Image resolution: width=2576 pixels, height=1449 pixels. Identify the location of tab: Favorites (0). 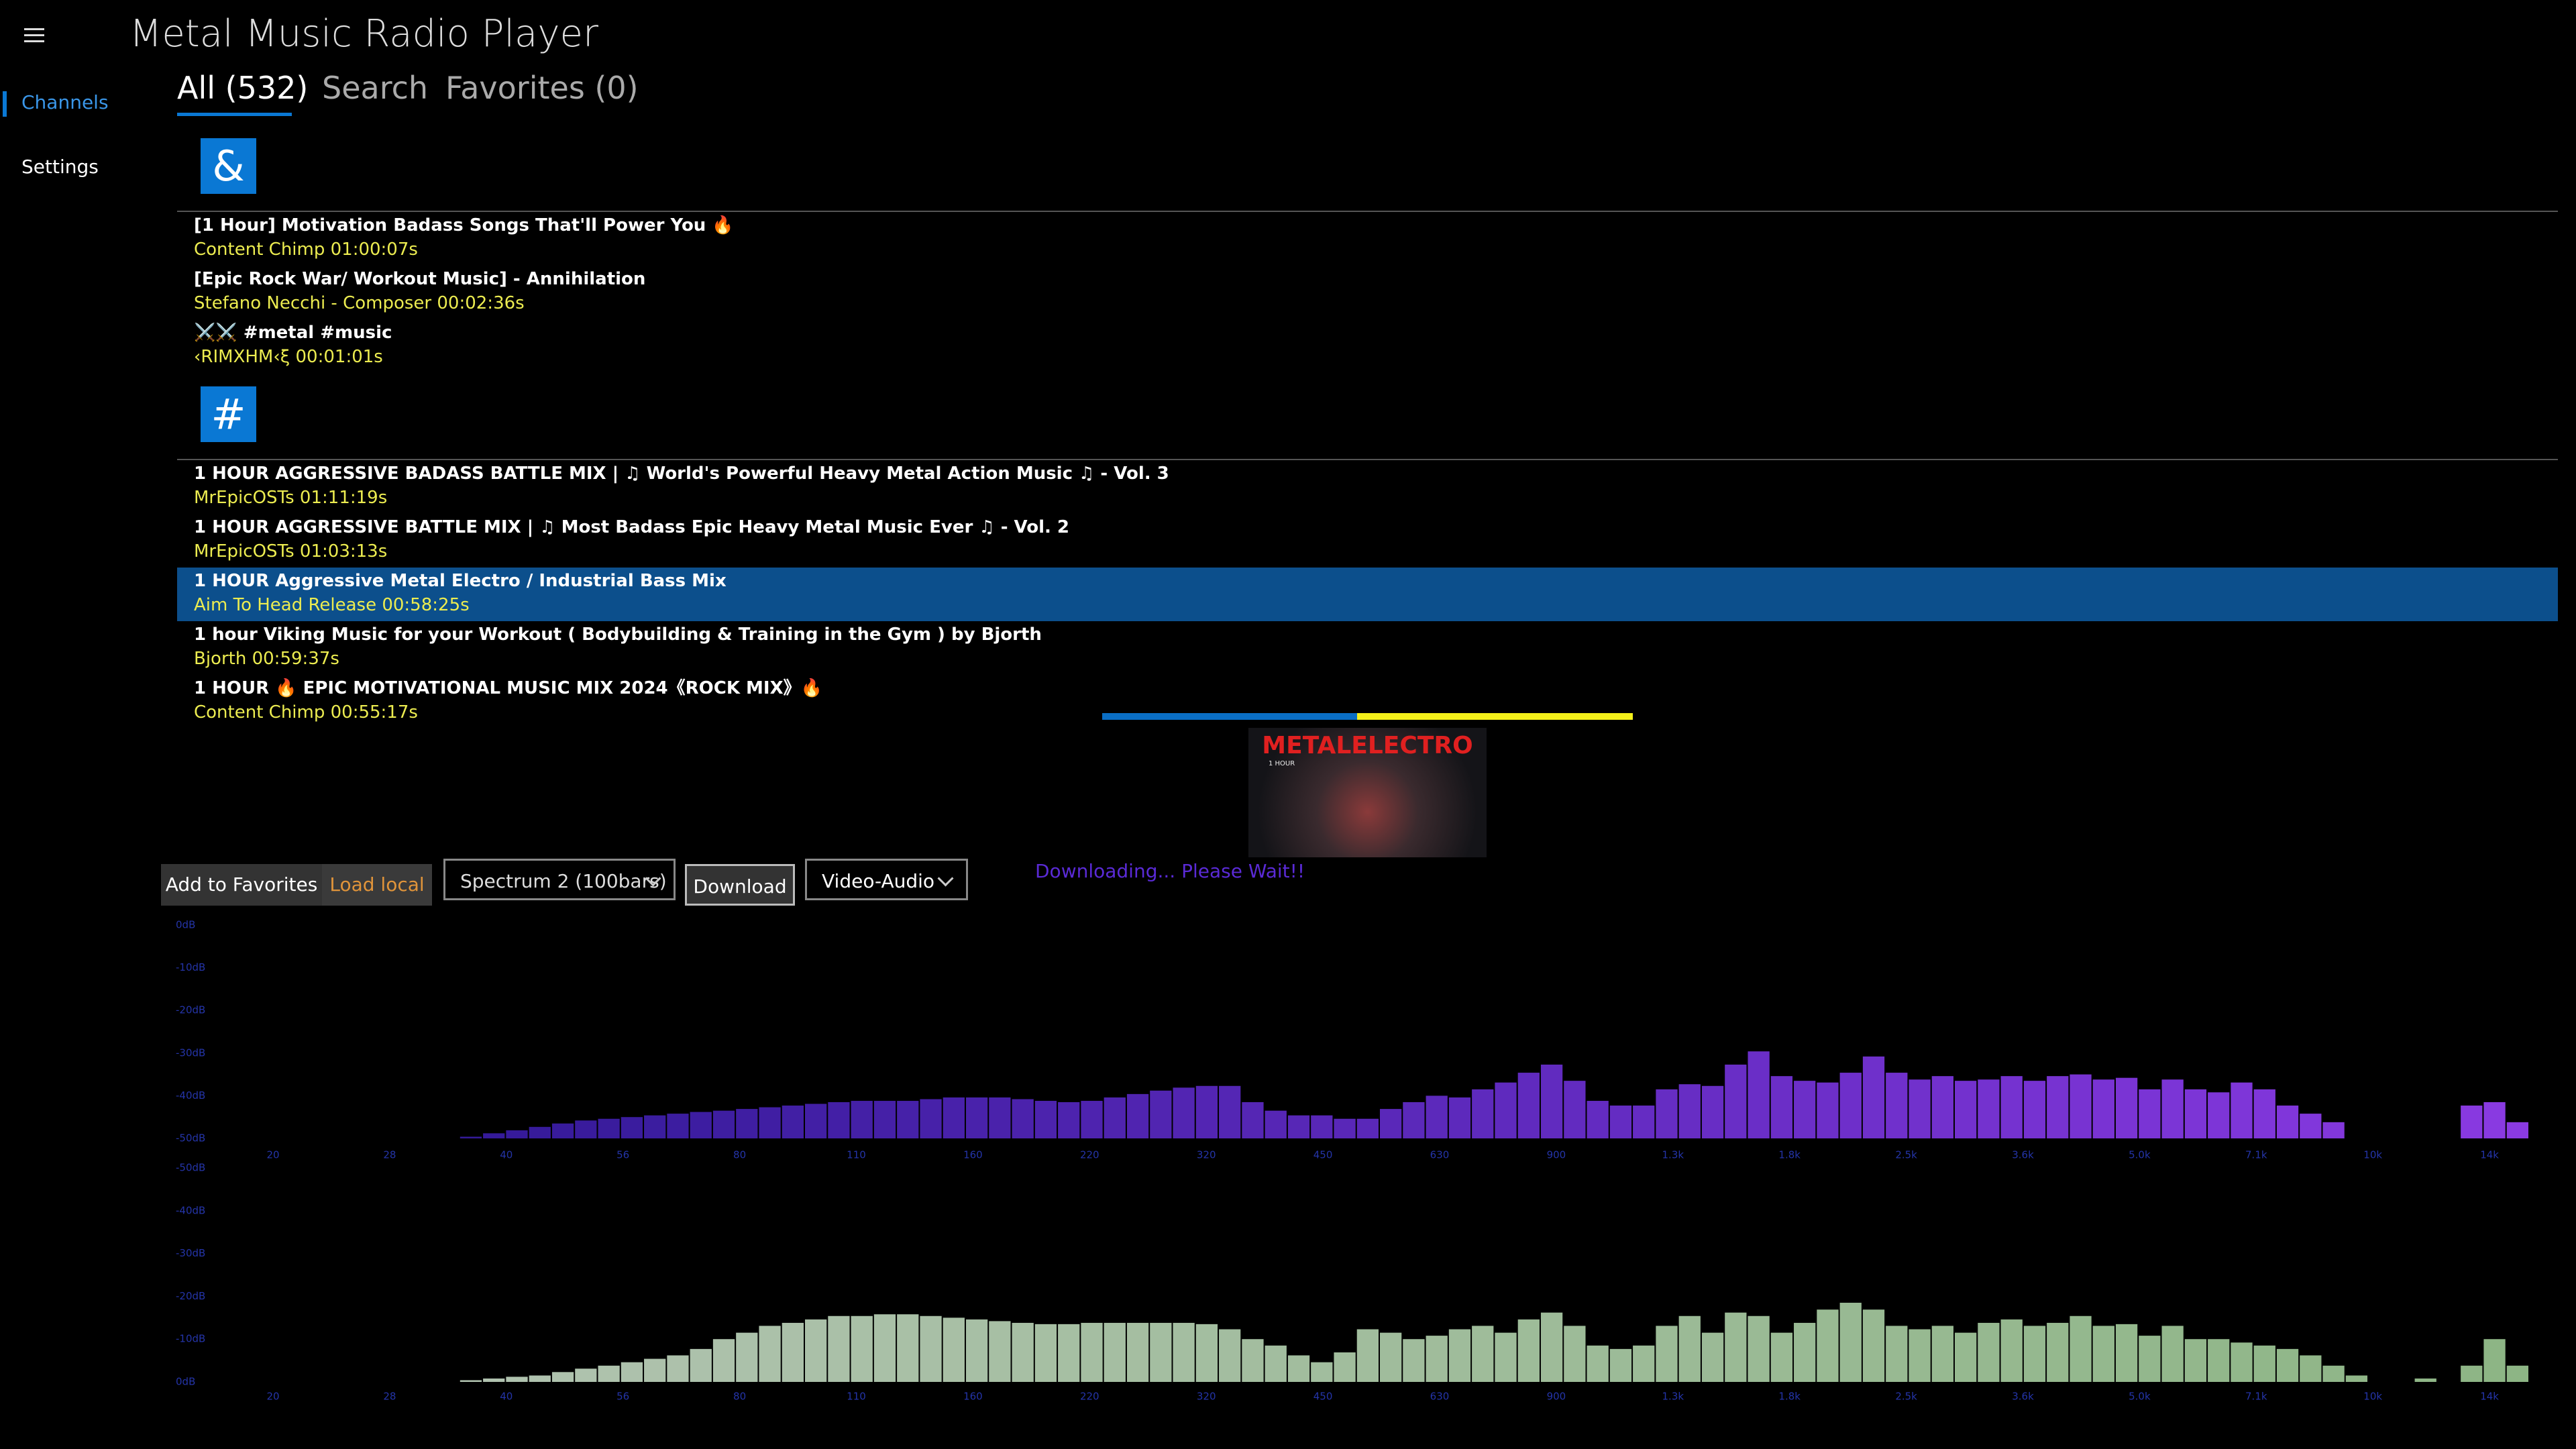
(542, 88).